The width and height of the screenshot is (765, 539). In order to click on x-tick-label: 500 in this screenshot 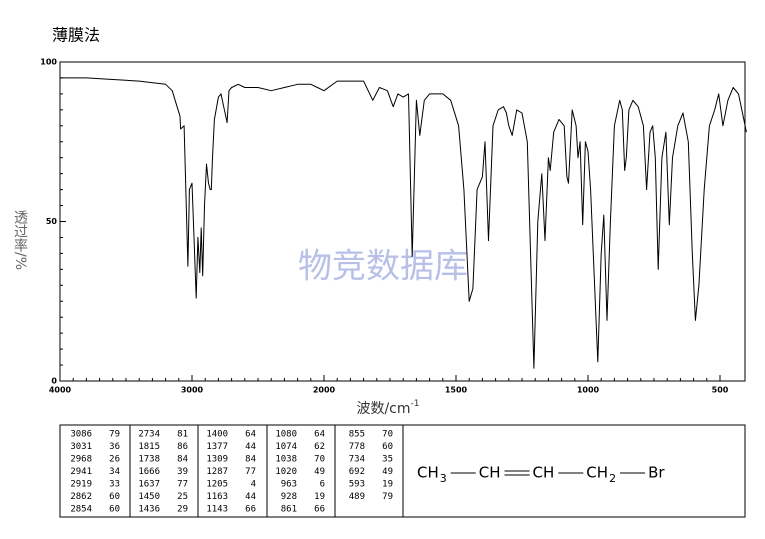, I will do `click(720, 390)`.